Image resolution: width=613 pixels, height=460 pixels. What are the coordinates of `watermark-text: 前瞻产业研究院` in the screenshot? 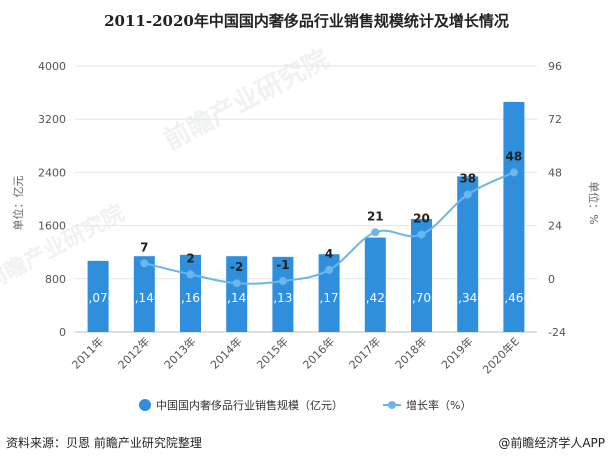 It's located at (246, 99).